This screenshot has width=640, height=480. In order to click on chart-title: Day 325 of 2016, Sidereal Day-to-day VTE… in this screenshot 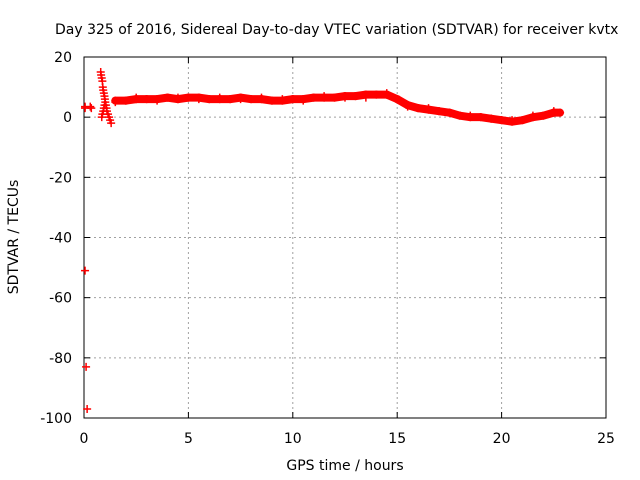, I will do `click(336, 30)`.